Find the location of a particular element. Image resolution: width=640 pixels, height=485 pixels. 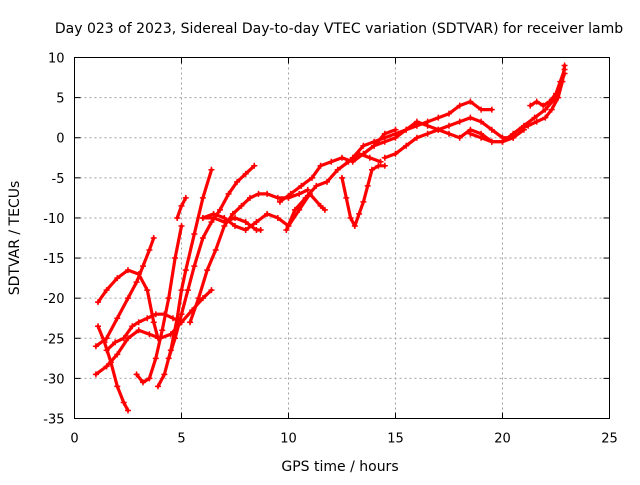

x-tick-label: 10 is located at coordinates (288, 439).